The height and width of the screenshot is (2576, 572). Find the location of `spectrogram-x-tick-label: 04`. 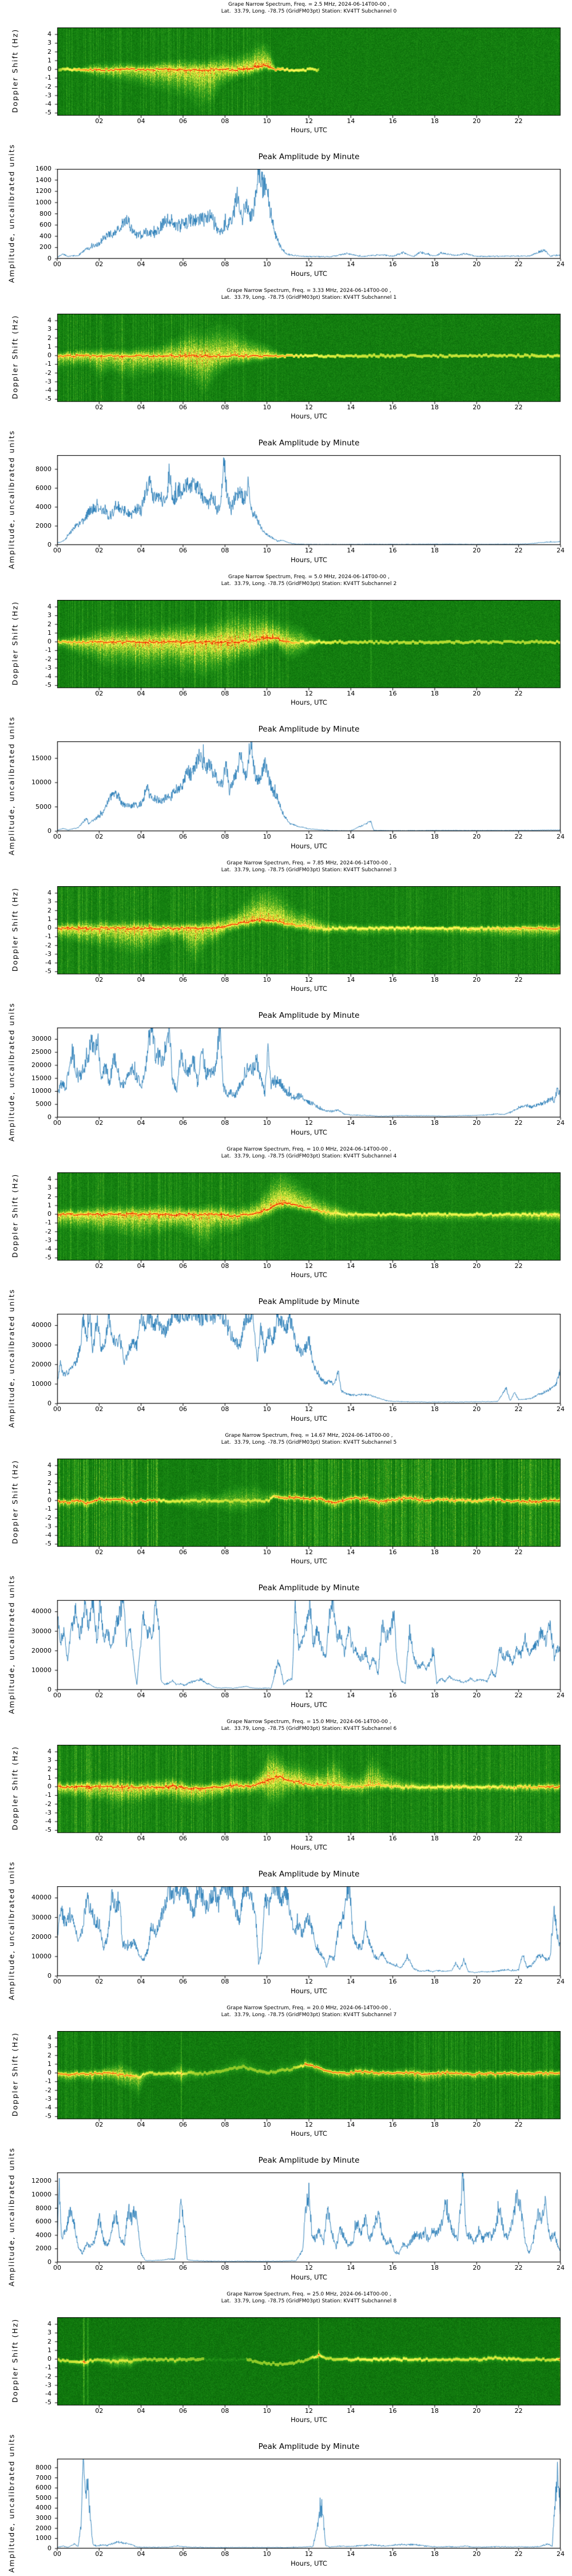

spectrogram-x-tick-label: 04 is located at coordinates (141, 1266).